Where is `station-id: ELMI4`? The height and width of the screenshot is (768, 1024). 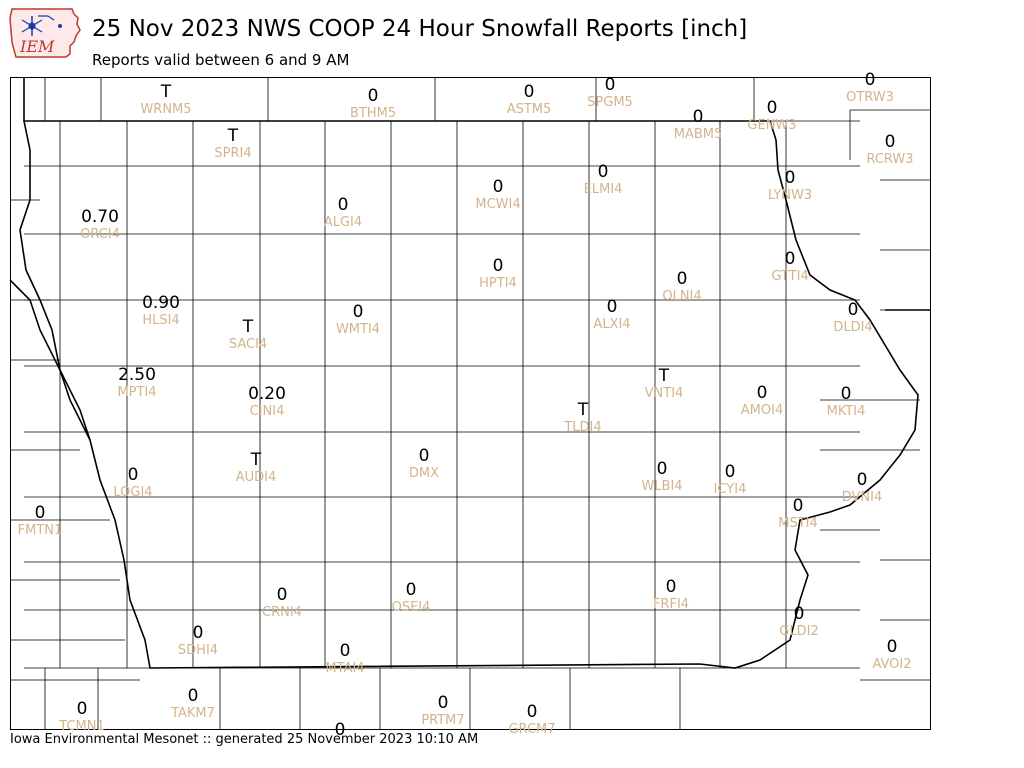 station-id: ELMI4 is located at coordinates (603, 189).